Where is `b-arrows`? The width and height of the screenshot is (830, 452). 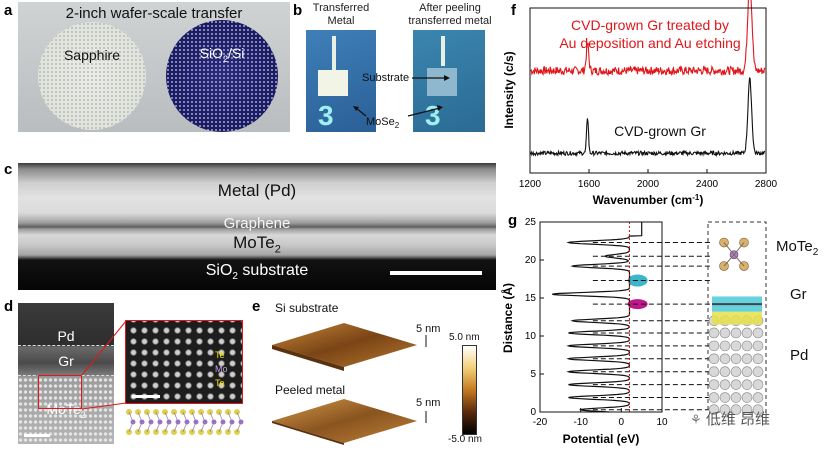 b-arrows is located at coordinates (401, 96).